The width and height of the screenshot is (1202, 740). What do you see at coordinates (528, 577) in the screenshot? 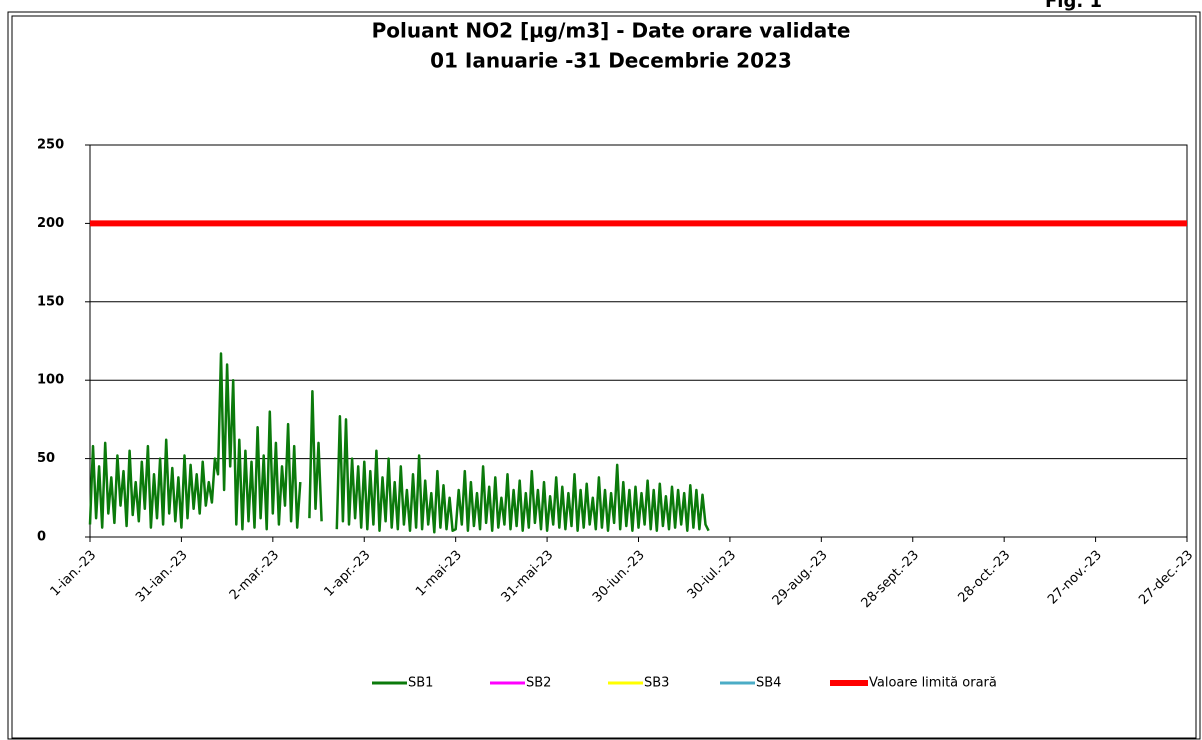
I see `x-tick-label: 31-mai-23` at bounding box center [528, 577].